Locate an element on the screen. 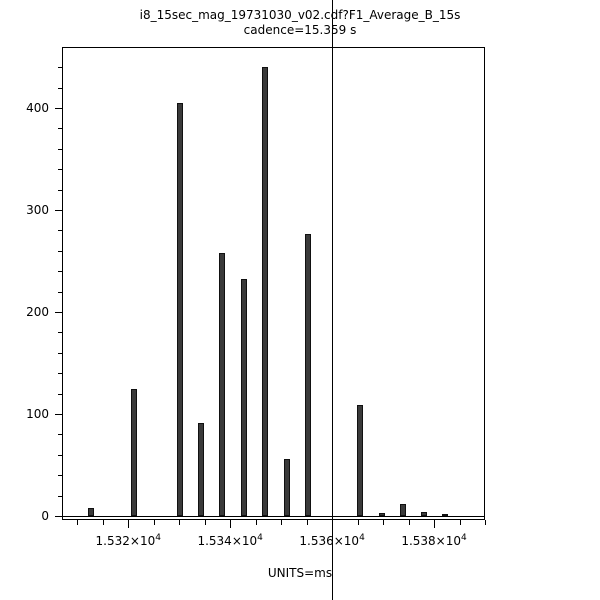  x-axis-units-label: UNITS=ms is located at coordinates (300, 573).